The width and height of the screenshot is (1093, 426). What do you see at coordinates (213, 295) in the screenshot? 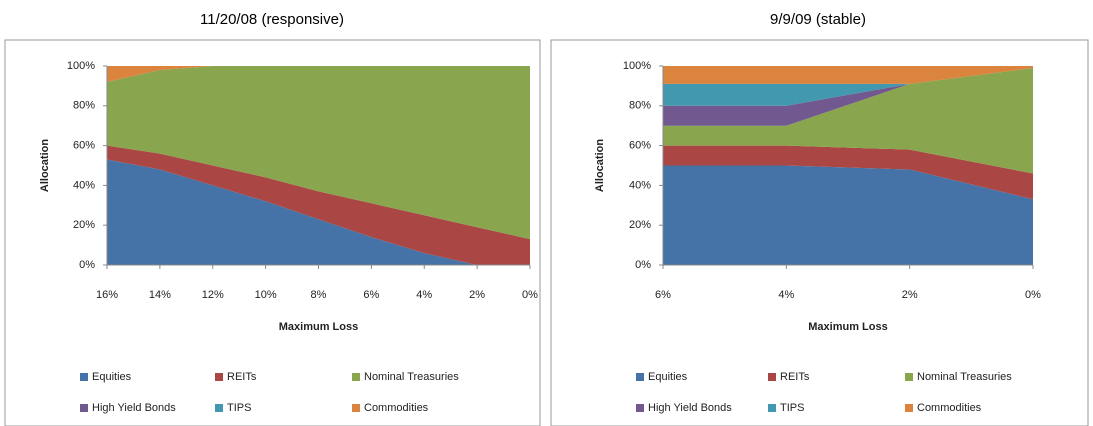
I see `x-tick-label: 12%` at bounding box center [213, 295].